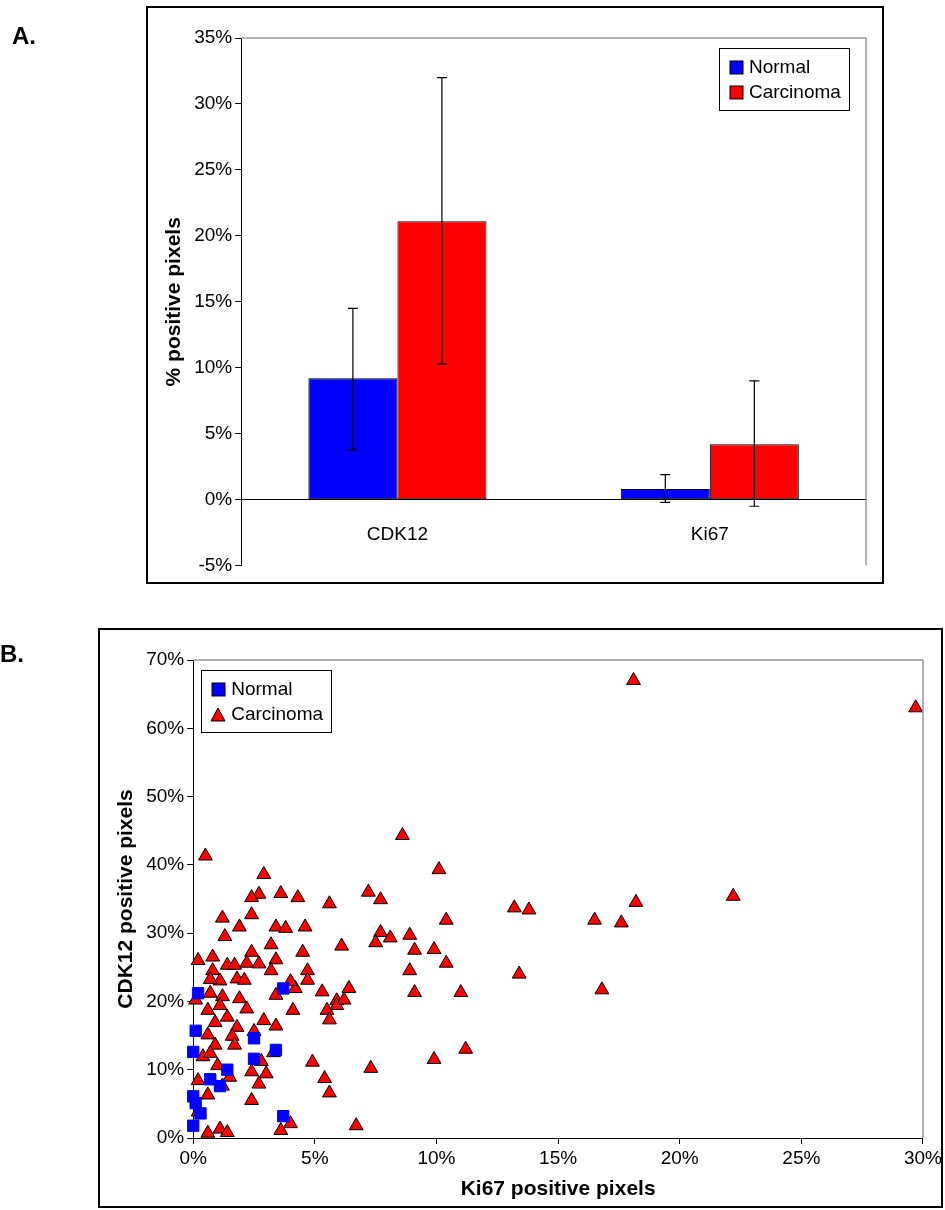  I want to click on x-tick-label: 0%, so click(193, 1157).